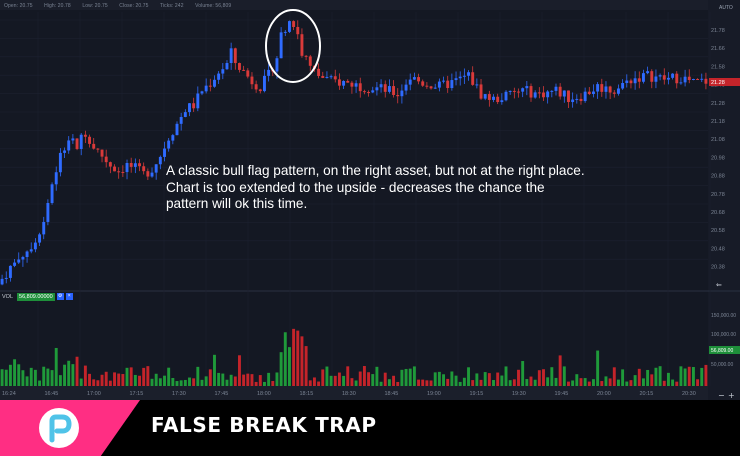  Describe the element at coordinates (726, 8) in the screenshot. I see `auto-scale-toggle: AUTO` at that location.